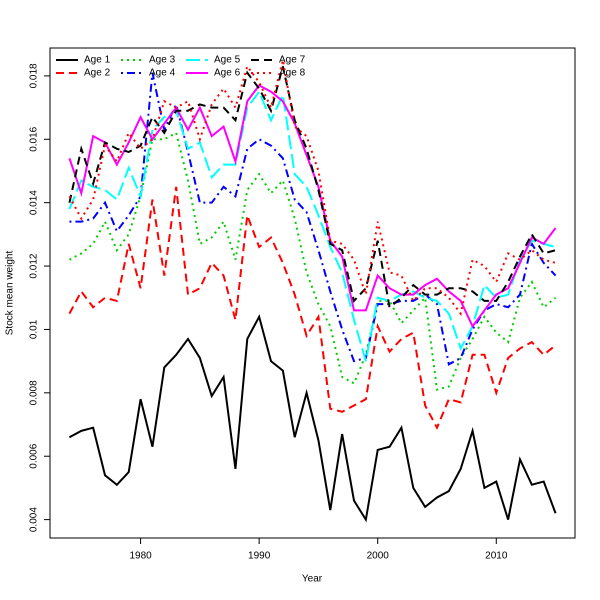 The width and height of the screenshot is (600, 600). I want to click on y-tick-label: 0.008, so click(34, 392).